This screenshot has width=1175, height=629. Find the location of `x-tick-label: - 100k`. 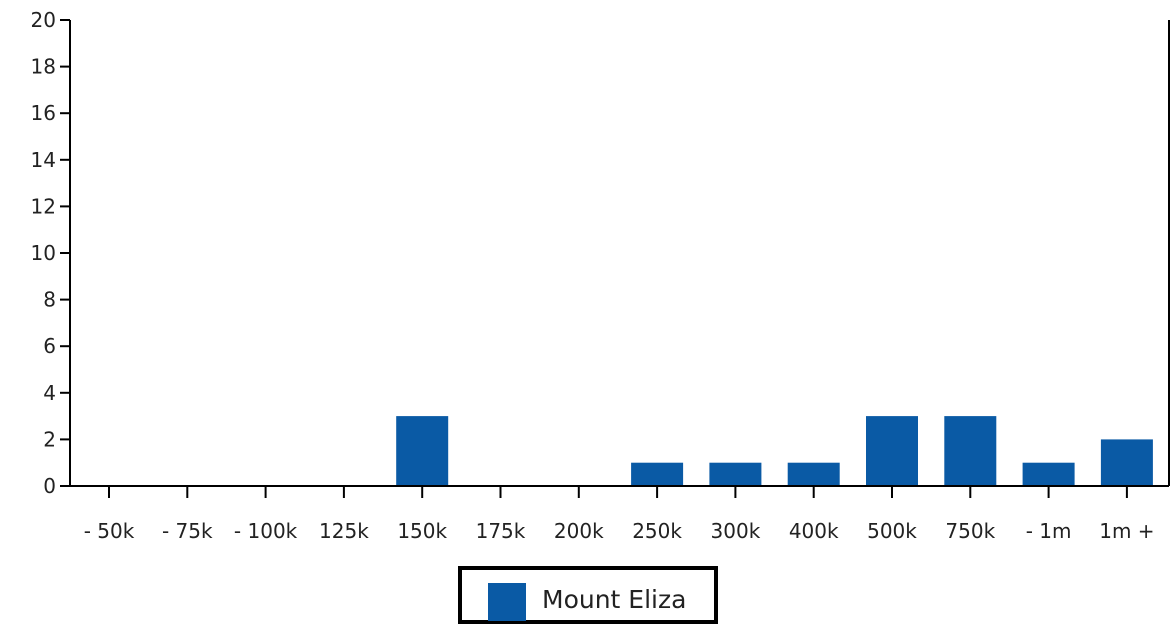

x-tick-label: - 100k is located at coordinates (266, 531).